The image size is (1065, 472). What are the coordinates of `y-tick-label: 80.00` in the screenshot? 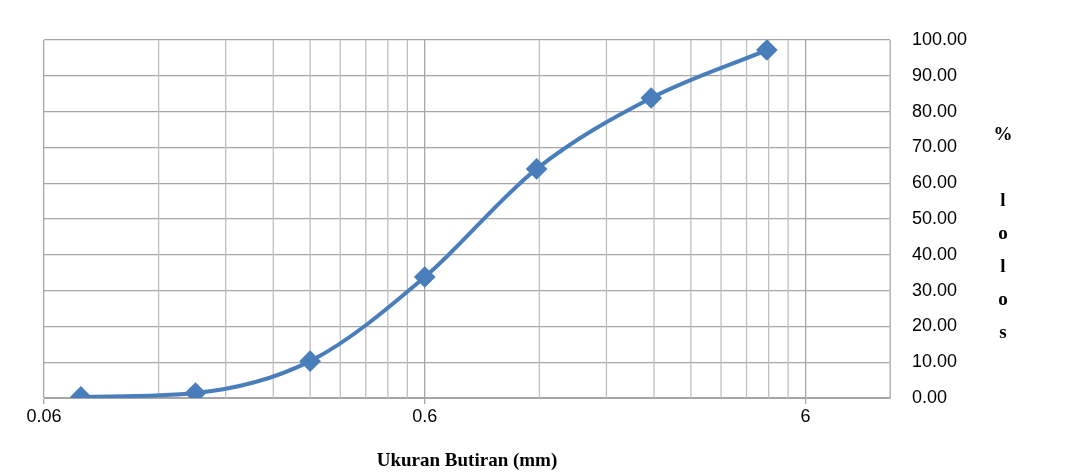 It's located at (935, 110).